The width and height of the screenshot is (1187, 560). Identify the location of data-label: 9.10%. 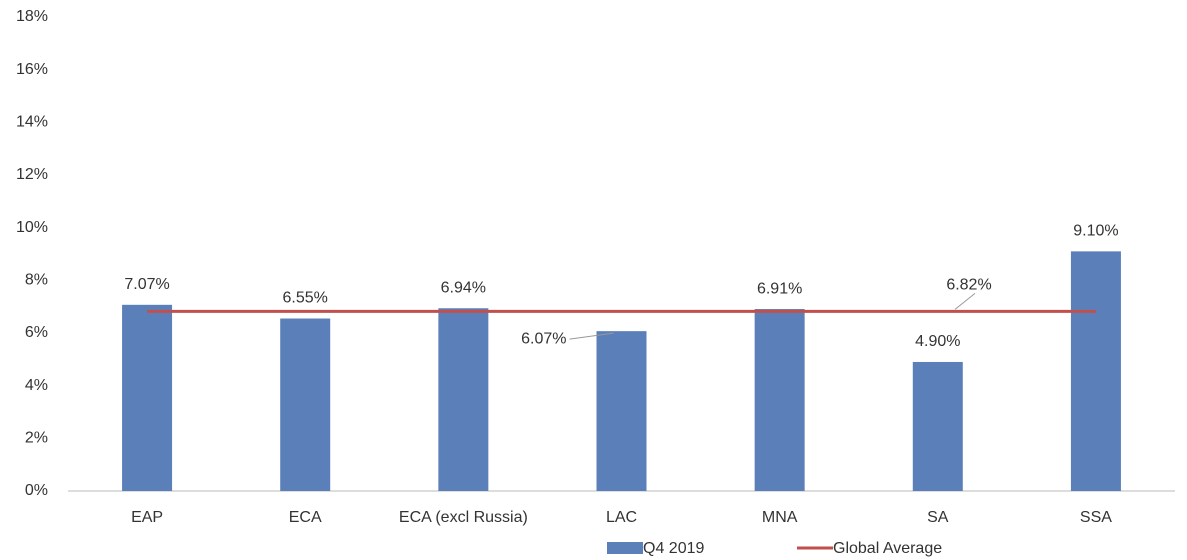
(1095, 231).